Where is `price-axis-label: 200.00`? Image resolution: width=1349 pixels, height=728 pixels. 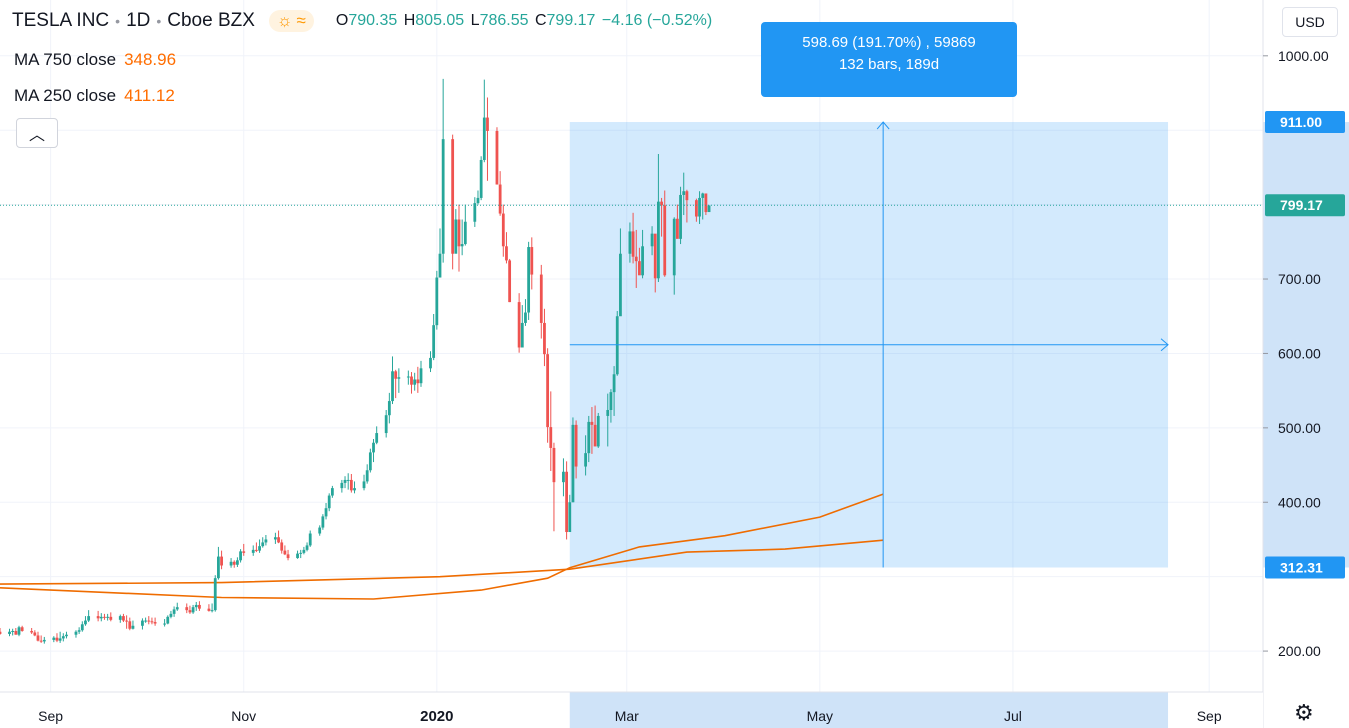 price-axis-label: 200.00 is located at coordinates (1299, 651).